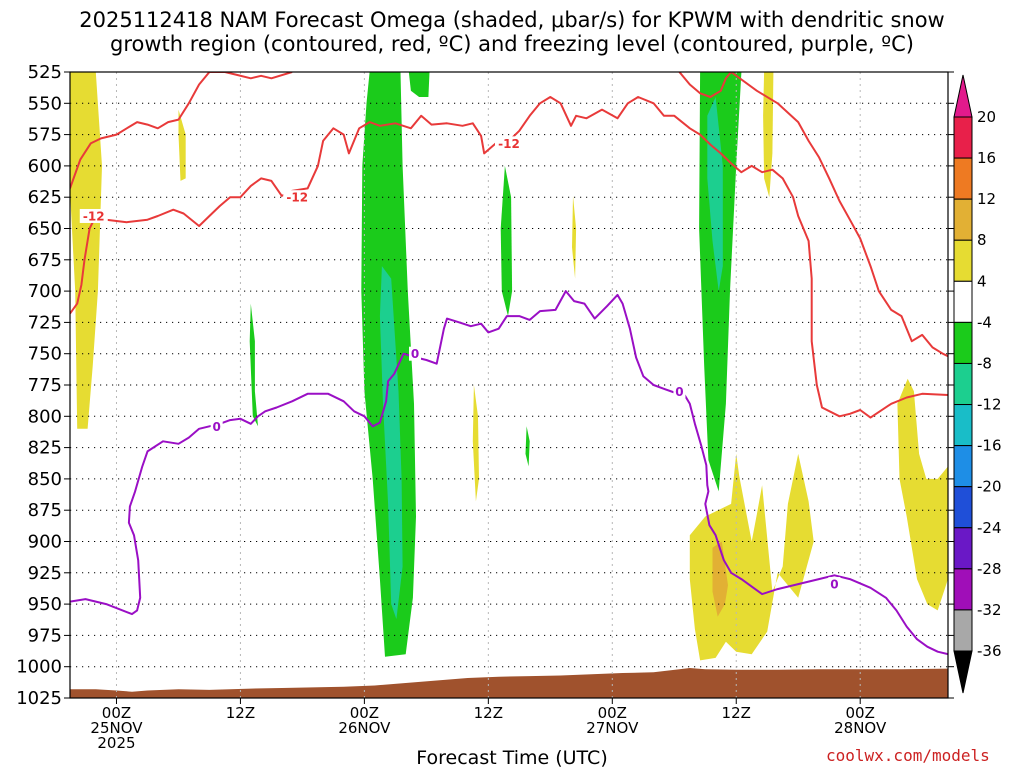 Image resolution: width=1024 pixels, height=769 pixels. Describe the element at coordinates (989, 446) in the screenshot. I see `colorbar-label: -16` at that location.